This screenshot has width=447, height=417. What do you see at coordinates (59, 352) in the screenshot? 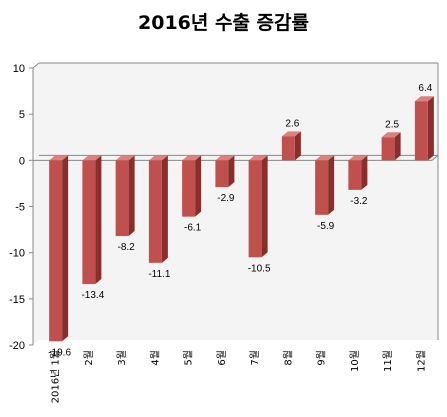
I see `data-label: -19.6` at bounding box center [59, 352].